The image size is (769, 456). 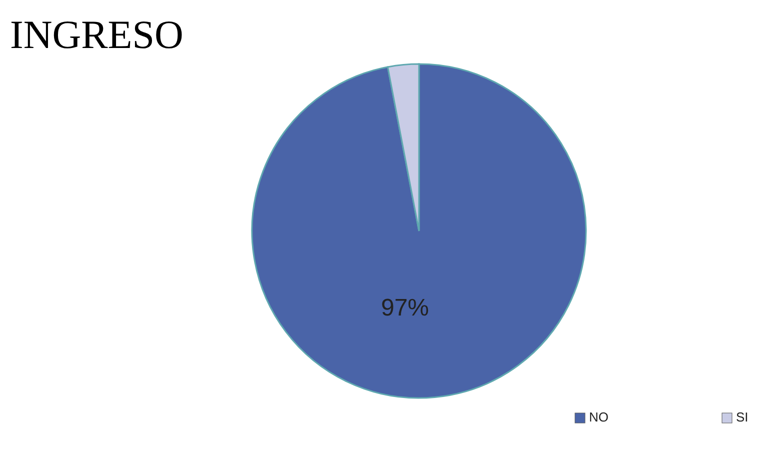 I want to click on legend-label: NO, so click(x=598, y=416).